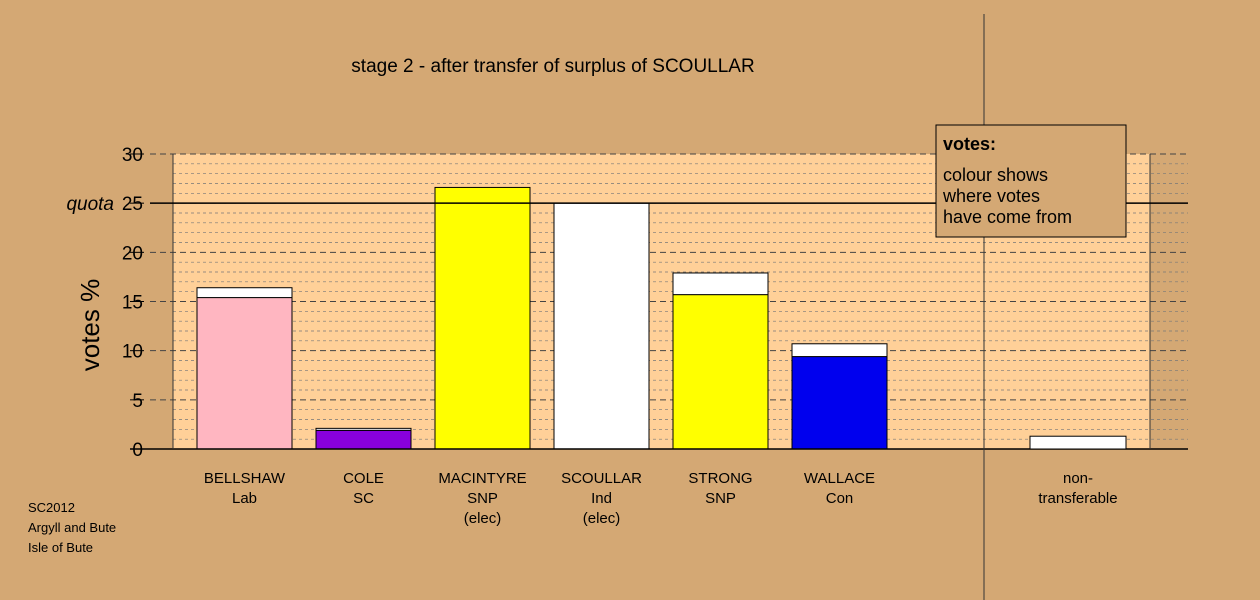  What do you see at coordinates (60, 547) in the screenshot?
I see `footer-line-3: Isle of Bute` at bounding box center [60, 547].